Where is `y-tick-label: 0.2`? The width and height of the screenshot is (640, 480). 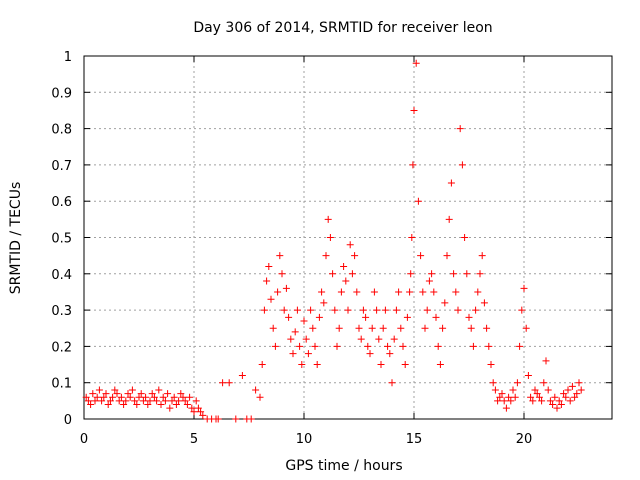
y-tick-label: 0.2 is located at coordinates (61, 347).